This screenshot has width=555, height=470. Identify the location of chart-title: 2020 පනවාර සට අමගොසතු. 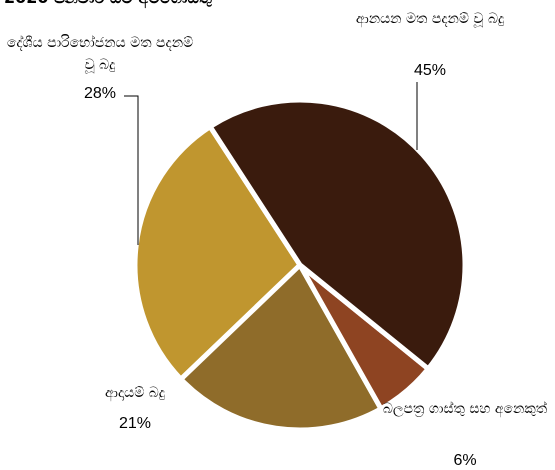
(108, 4).